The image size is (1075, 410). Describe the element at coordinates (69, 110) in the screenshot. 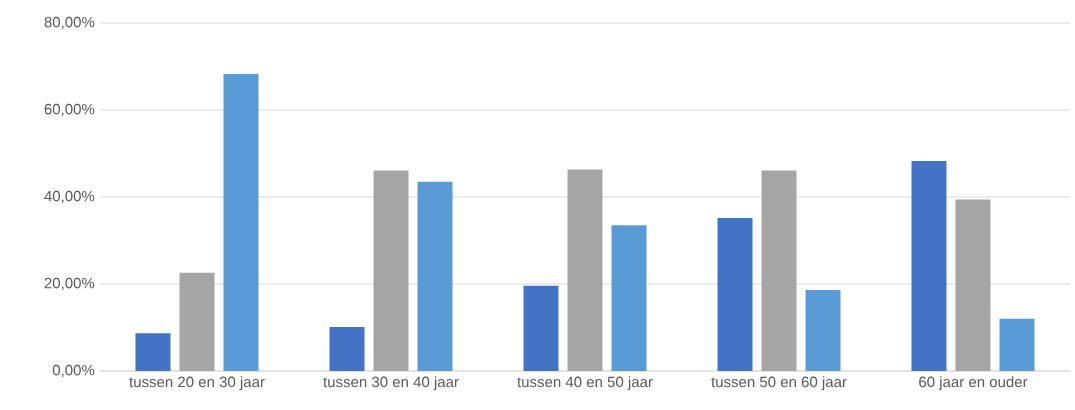

I see `y-tick-label: 60,00%` at that location.